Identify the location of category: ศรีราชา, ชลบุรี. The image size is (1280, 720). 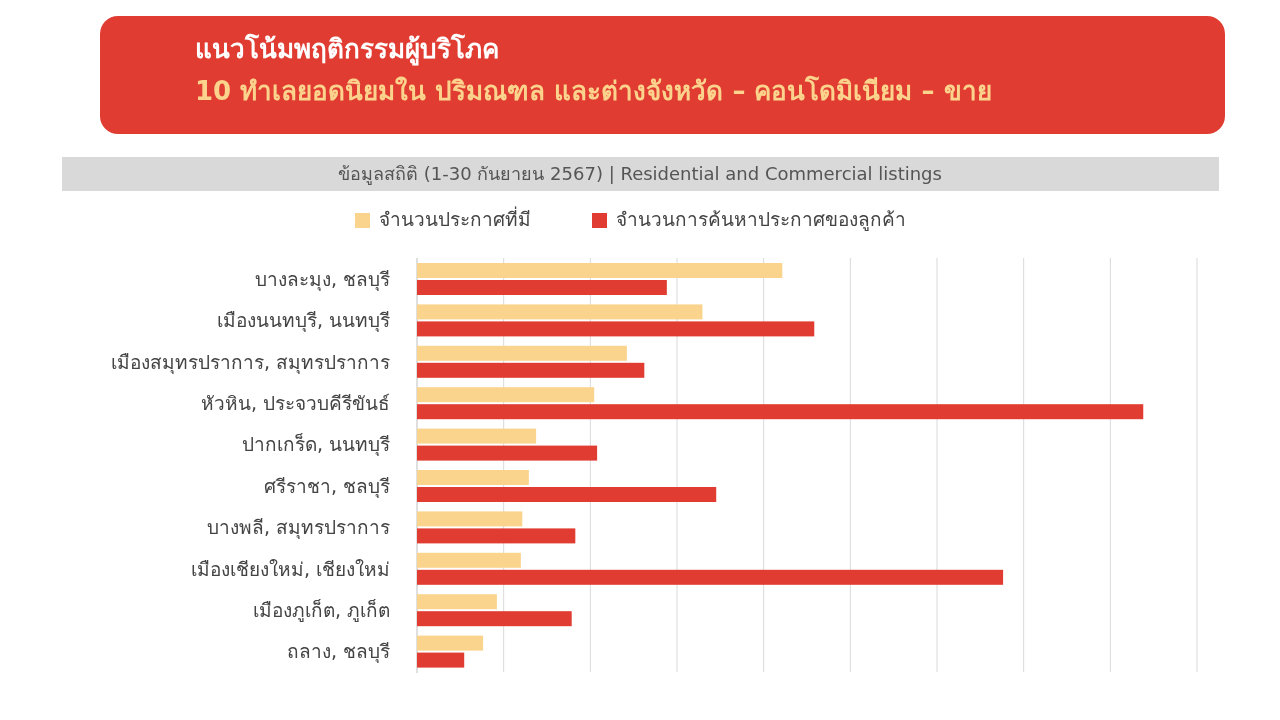
(326, 485).